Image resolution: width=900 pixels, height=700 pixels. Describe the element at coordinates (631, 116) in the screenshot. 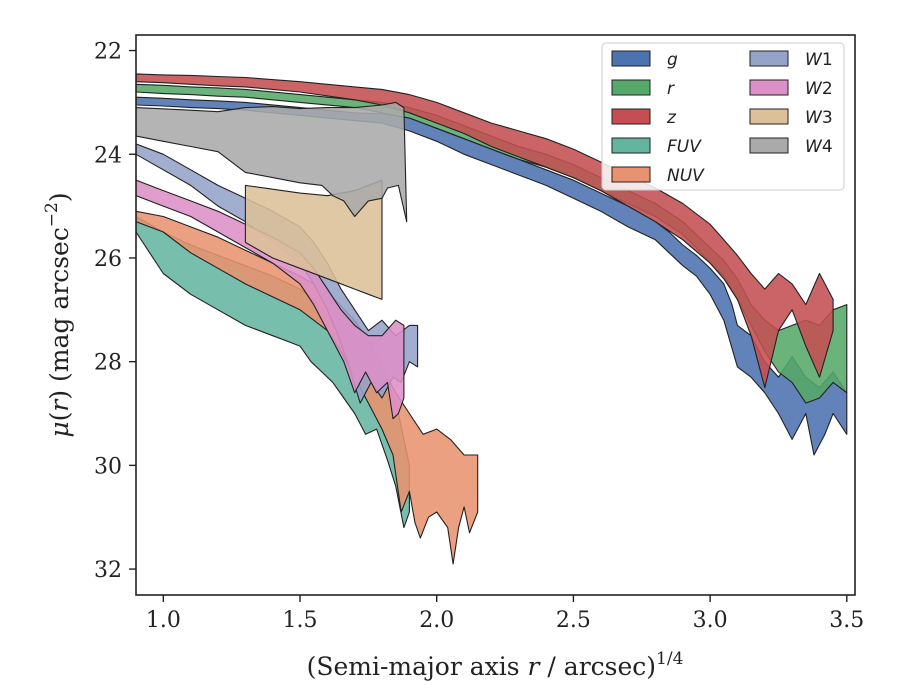

I see `legend-swatch-z` at that location.